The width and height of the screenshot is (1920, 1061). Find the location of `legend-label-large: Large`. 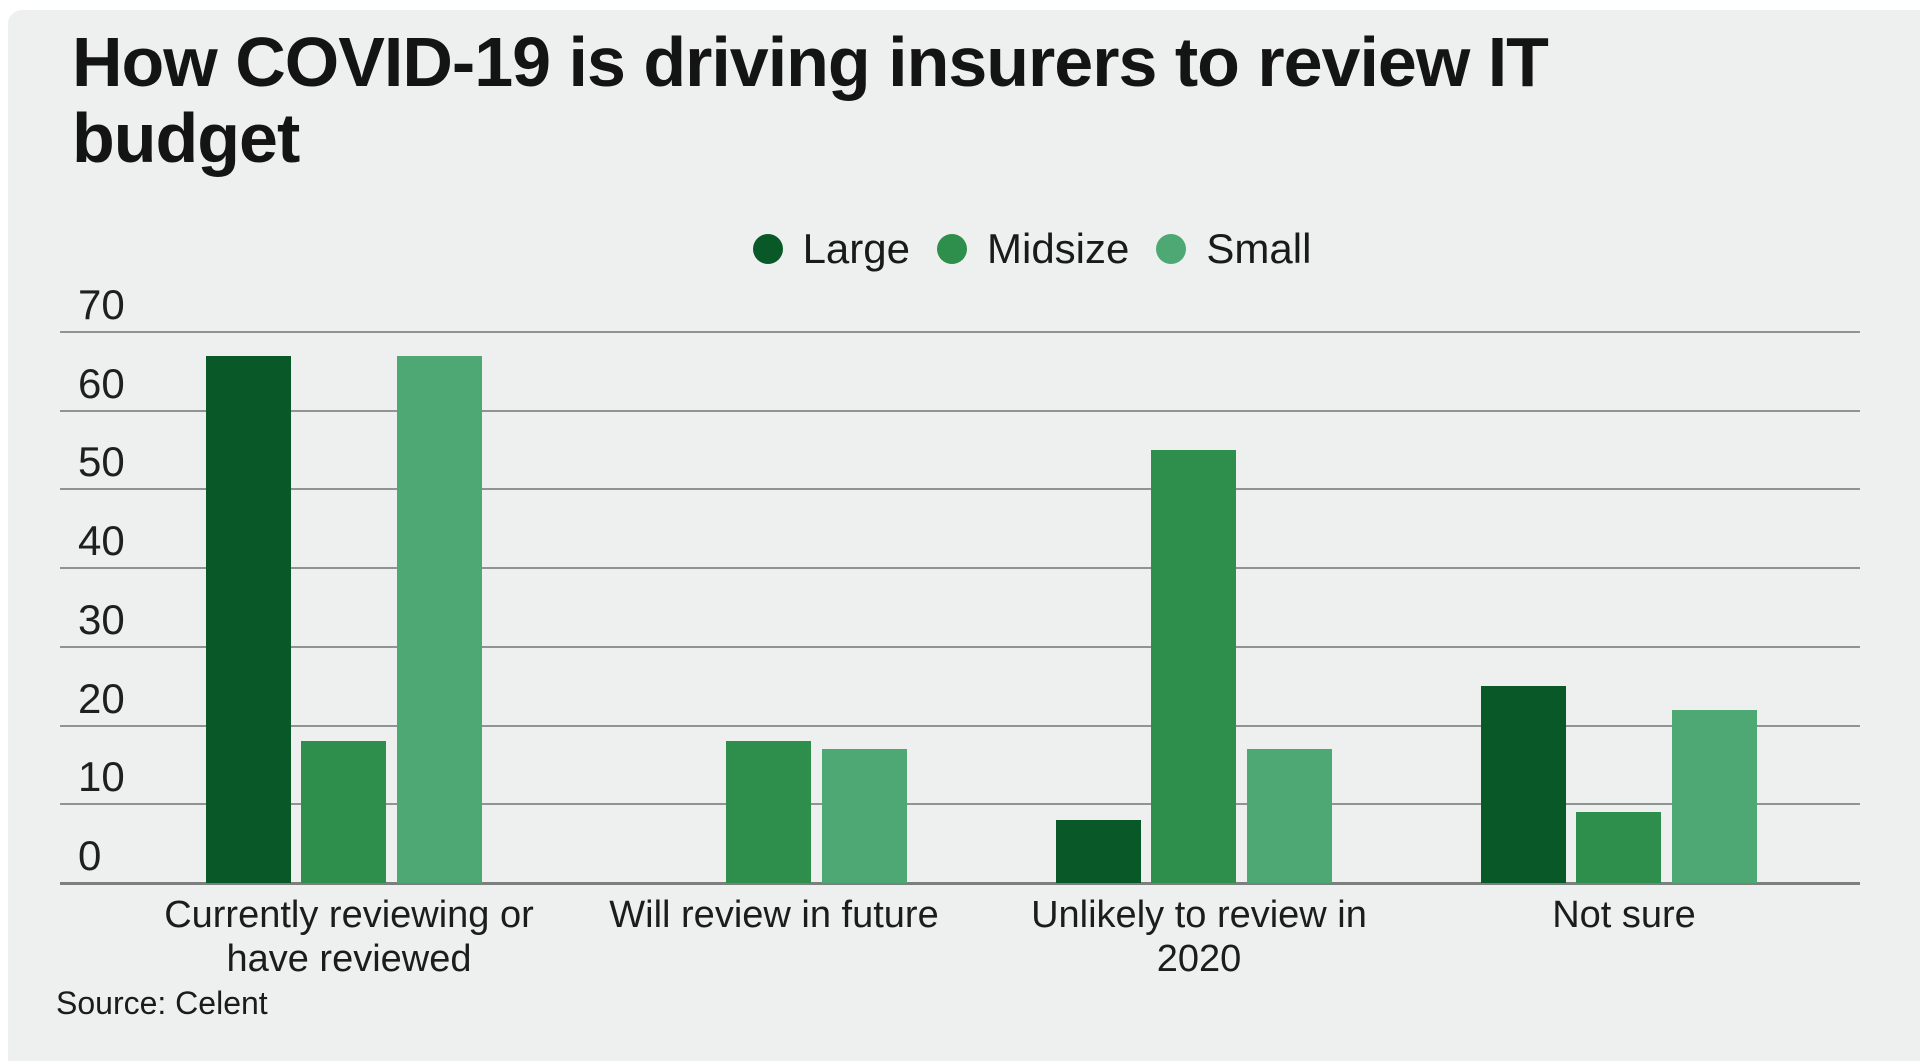

legend-label-large: Large is located at coordinates (856, 248).